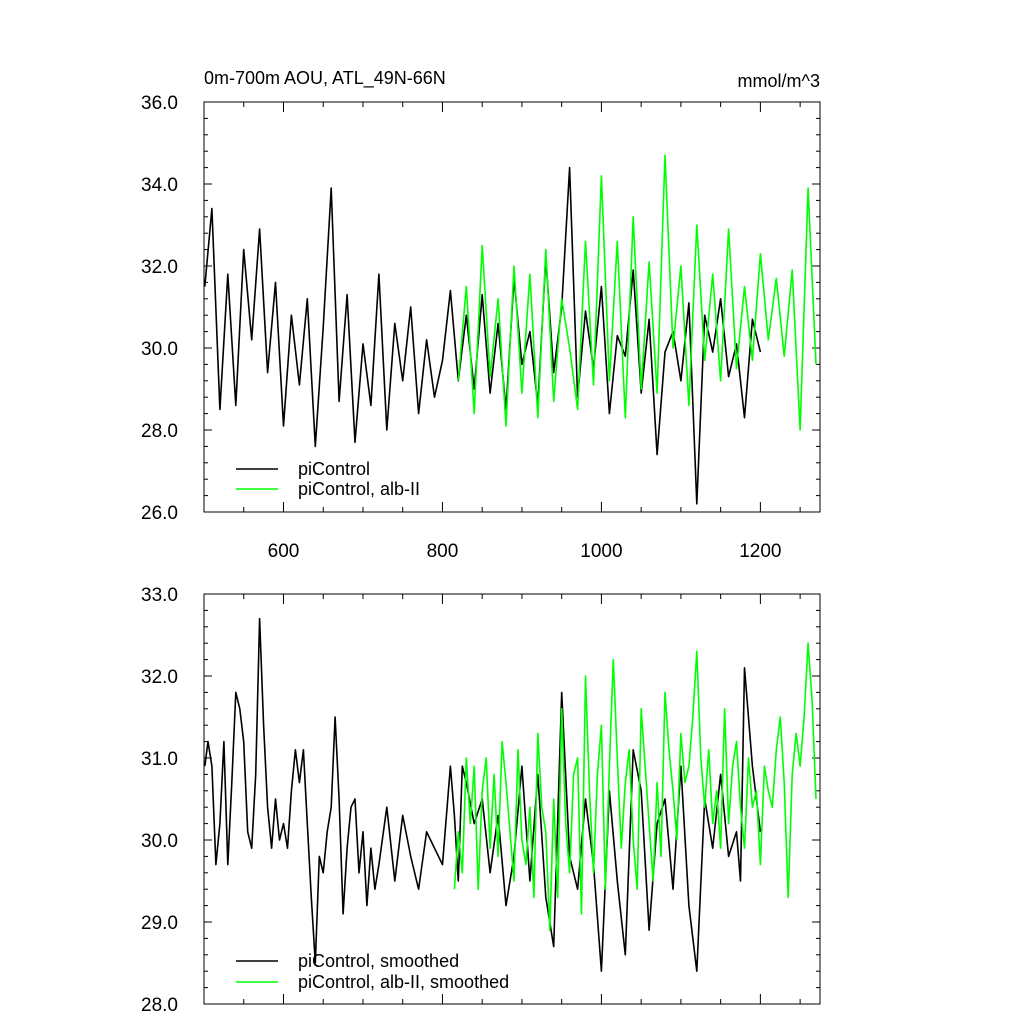 The image size is (1024, 1024). Describe the element at coordinates (159, 185) in the screenshot. I see `top-y-tick-label: 34.0` at that location.